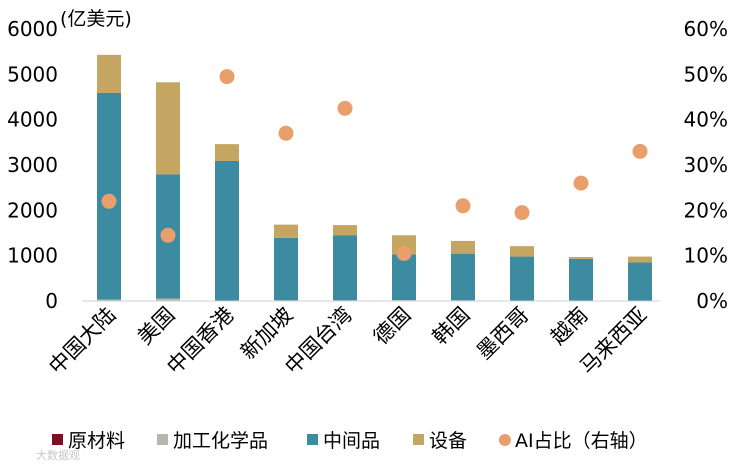  What do you see at coordinates (712, 301) in the screenshot?
I see `right-tick-label: 0%` at bounding box center [712, 301].